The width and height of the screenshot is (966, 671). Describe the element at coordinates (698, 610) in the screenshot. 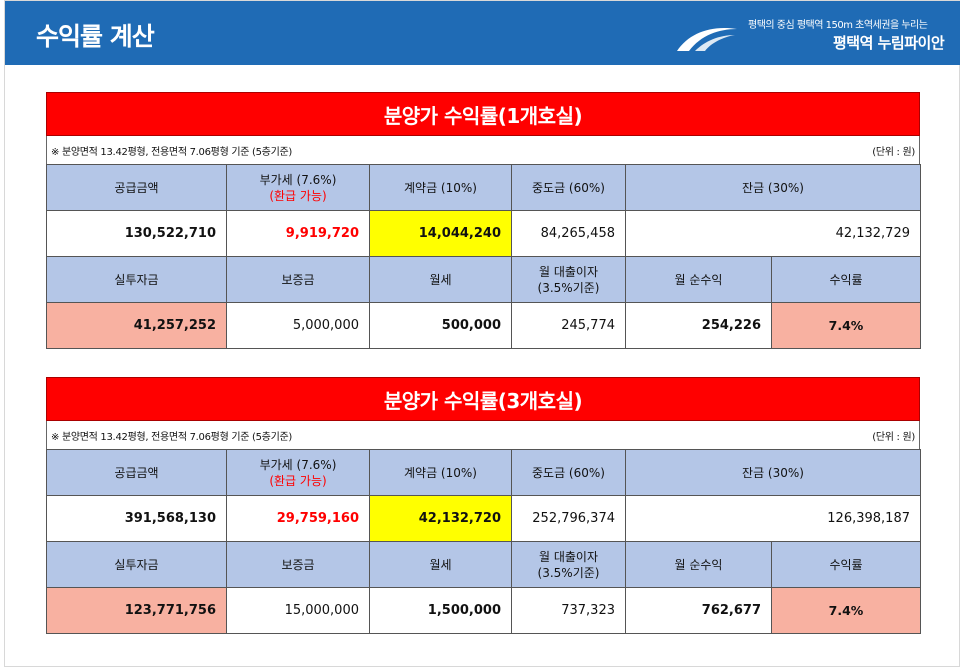

I see `net-income-value: 762,677` at that location.